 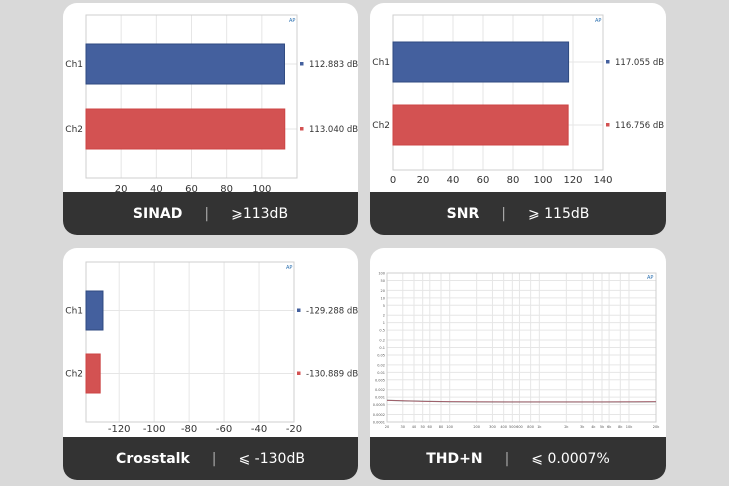 What do you see at coordinates (382, 348) in the screenshot?
I see `y-tick-label: 0.1` at bounding box center [382, 348].